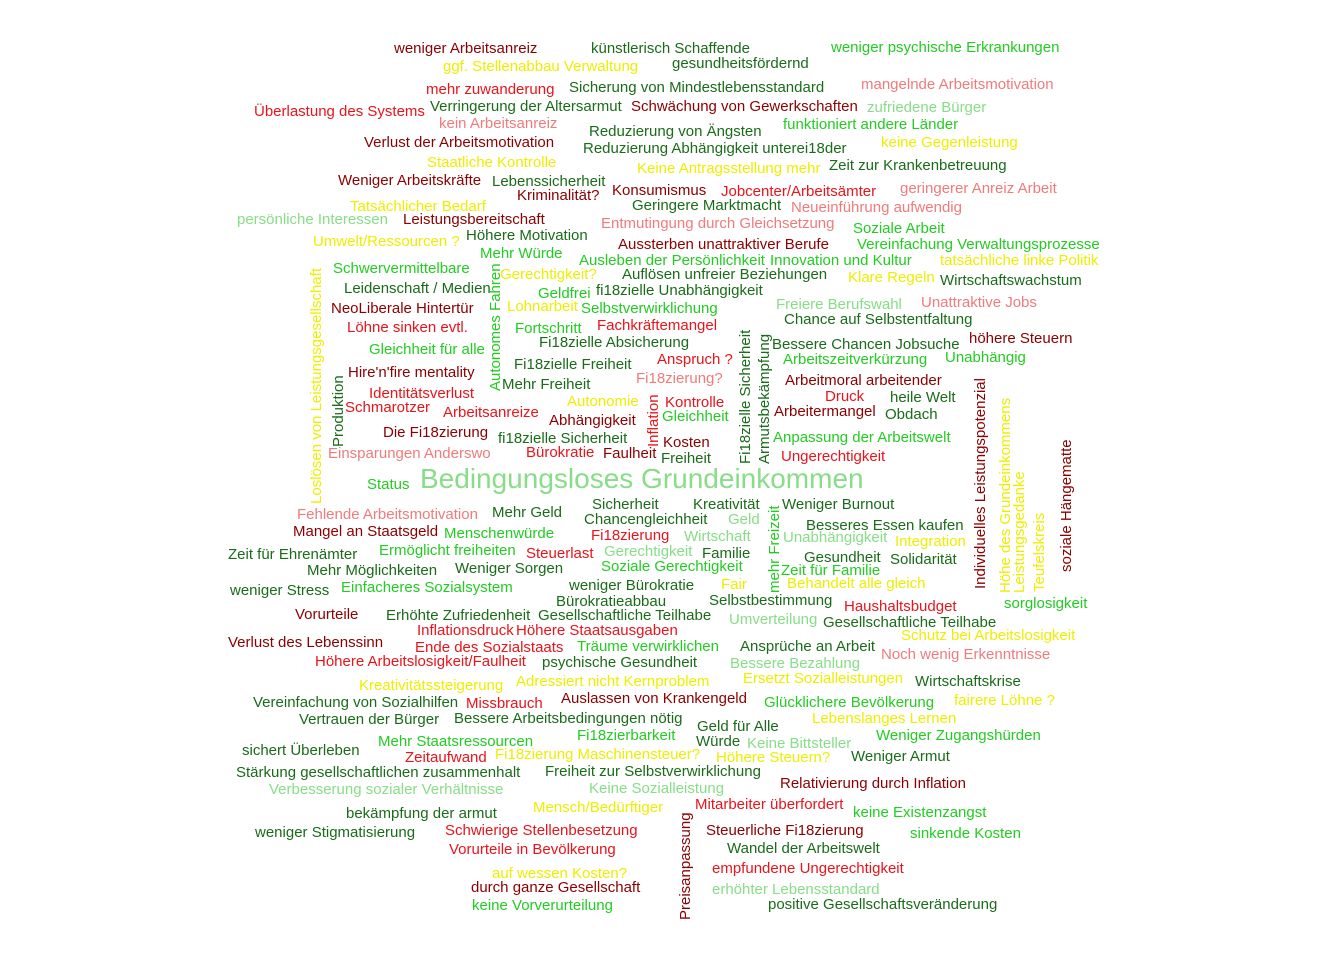  What do you see at coordinates (899, 228) in the screenshot?
I see `cloud-word: Soziale Arbeit` at bounding box center [899, 228].